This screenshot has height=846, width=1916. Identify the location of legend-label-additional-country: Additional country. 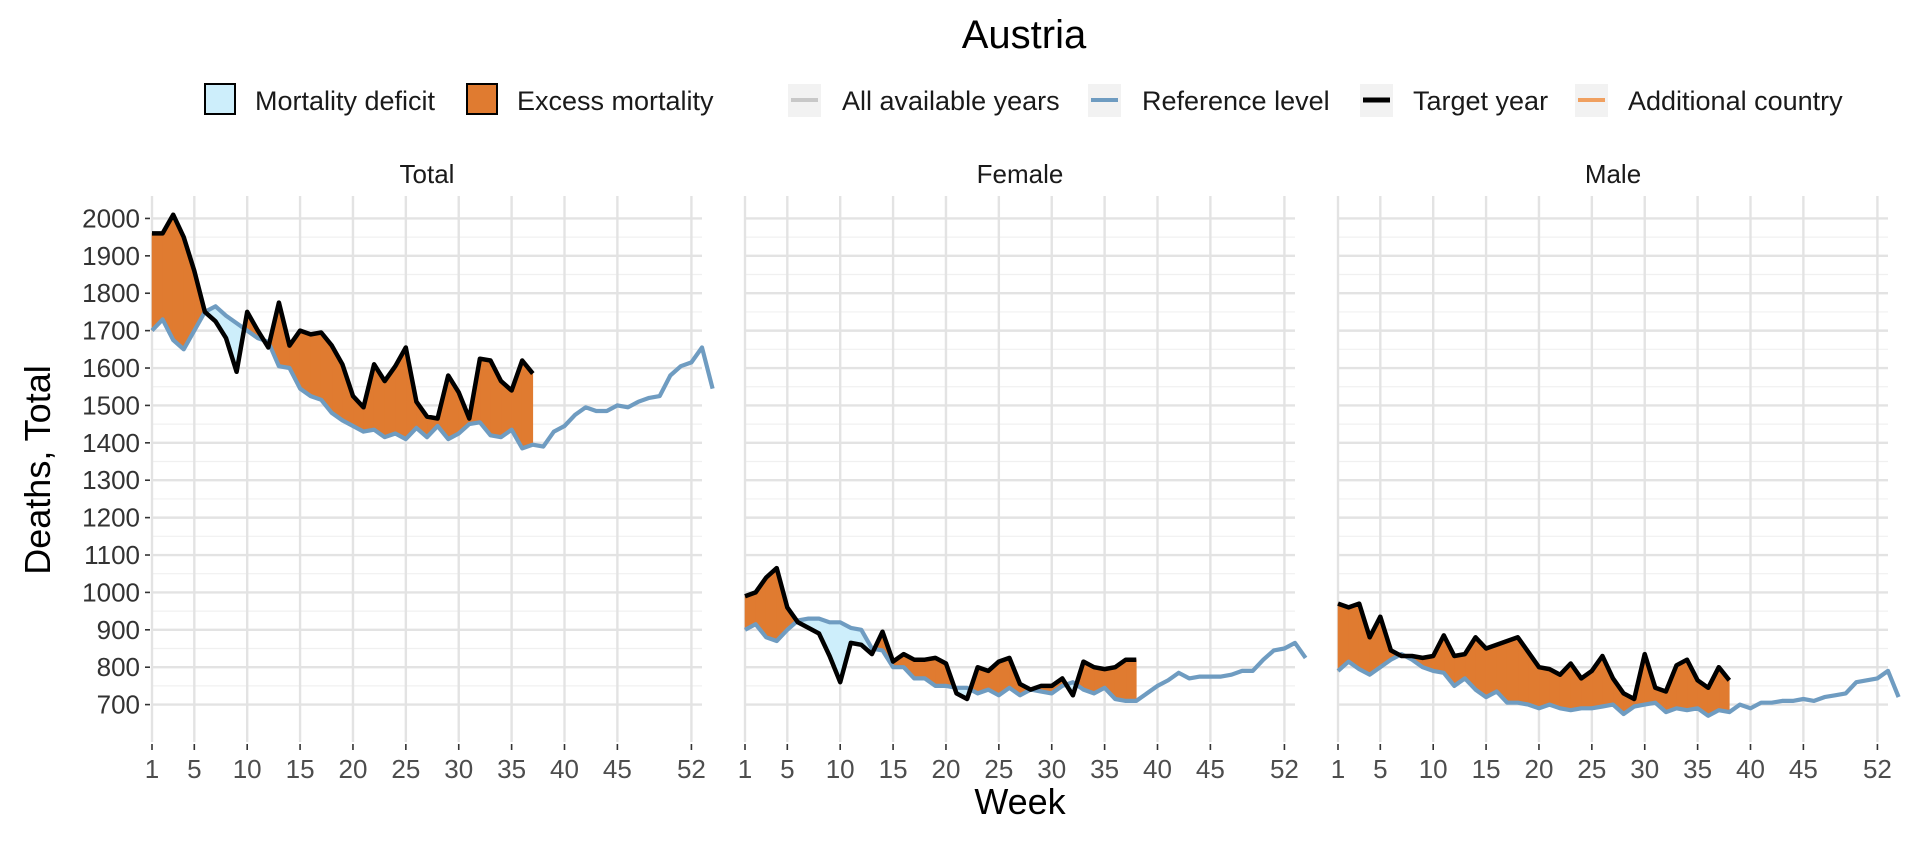
(1735, 101).